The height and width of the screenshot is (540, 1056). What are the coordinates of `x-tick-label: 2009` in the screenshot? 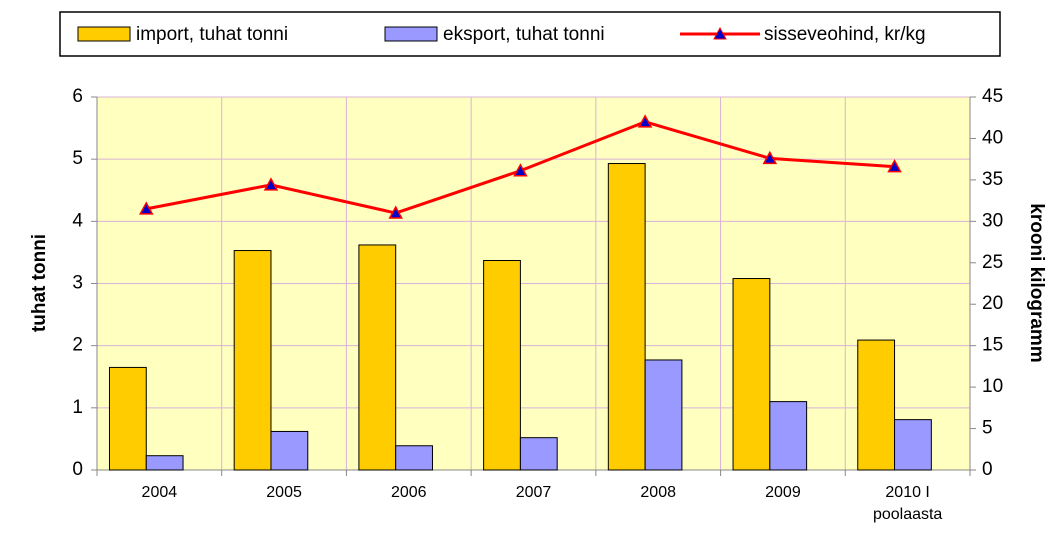 It's located at (783, 492).